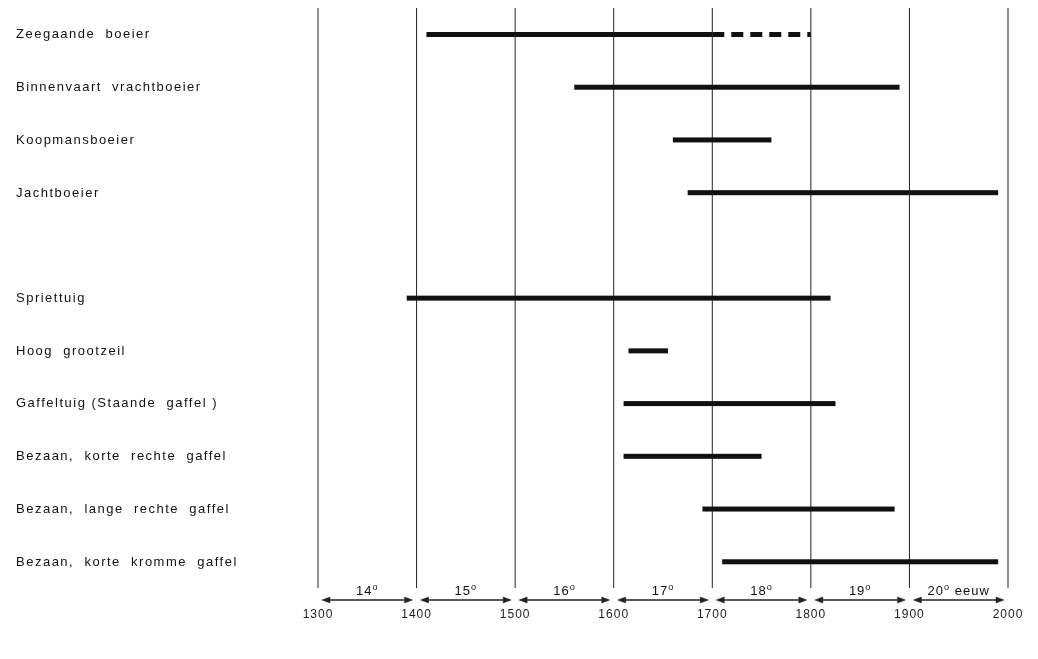 This screenshot has height=659, width=1038. Describe the element at coordinates (71, 350) in the screenshot. I see `y-tick-label: Hoog grootzeil` at that location.